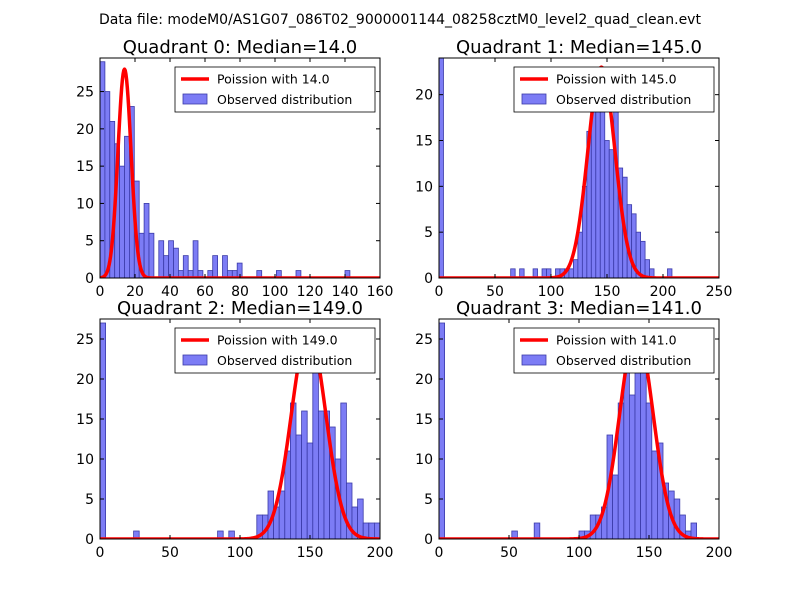  Describe the element at coordinates (275, 89) in the screenshot. I see `quadrant-0-legend: Poission with 14.0 Observed distribution` at that location.